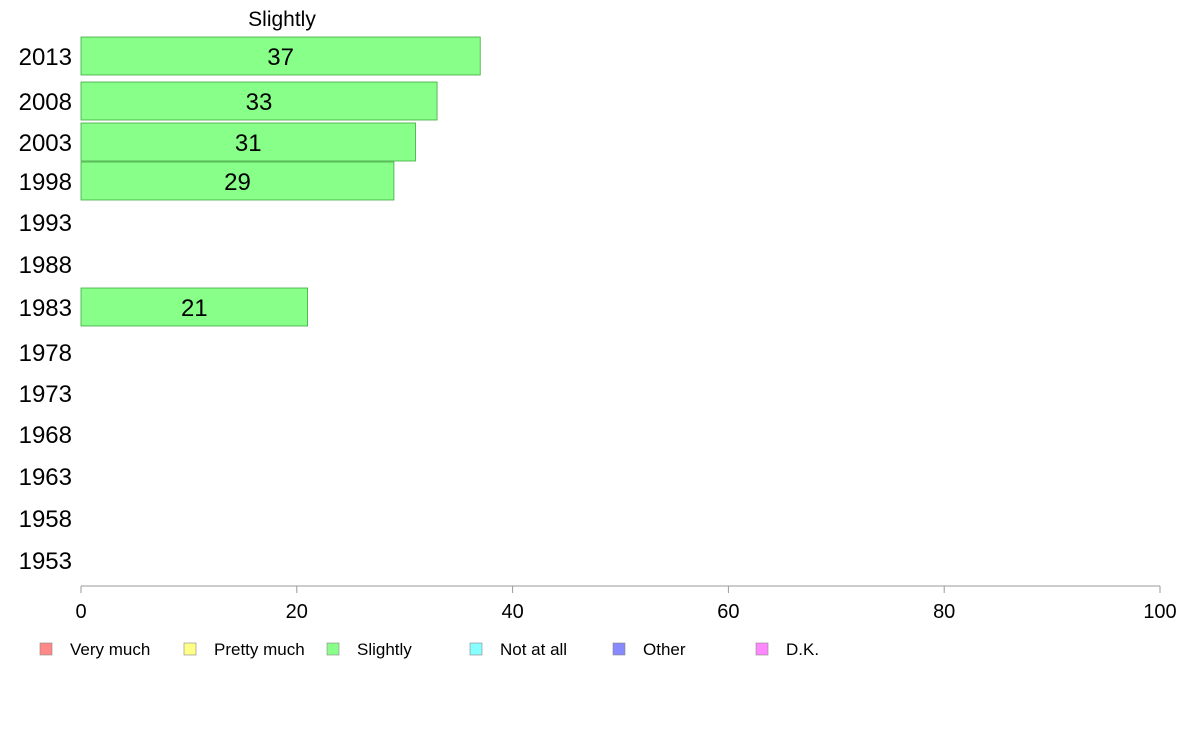  Describe the element at coordinates (297, 612) in the screenshot. I see `x-tick-label-20: 20` at that location.